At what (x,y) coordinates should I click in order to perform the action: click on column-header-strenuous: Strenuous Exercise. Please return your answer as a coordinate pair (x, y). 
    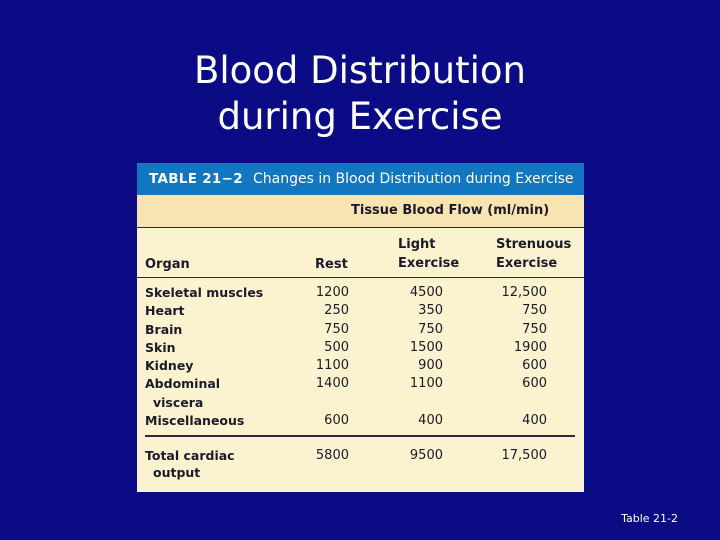
    Looking at the image, I should click on (533, 254).